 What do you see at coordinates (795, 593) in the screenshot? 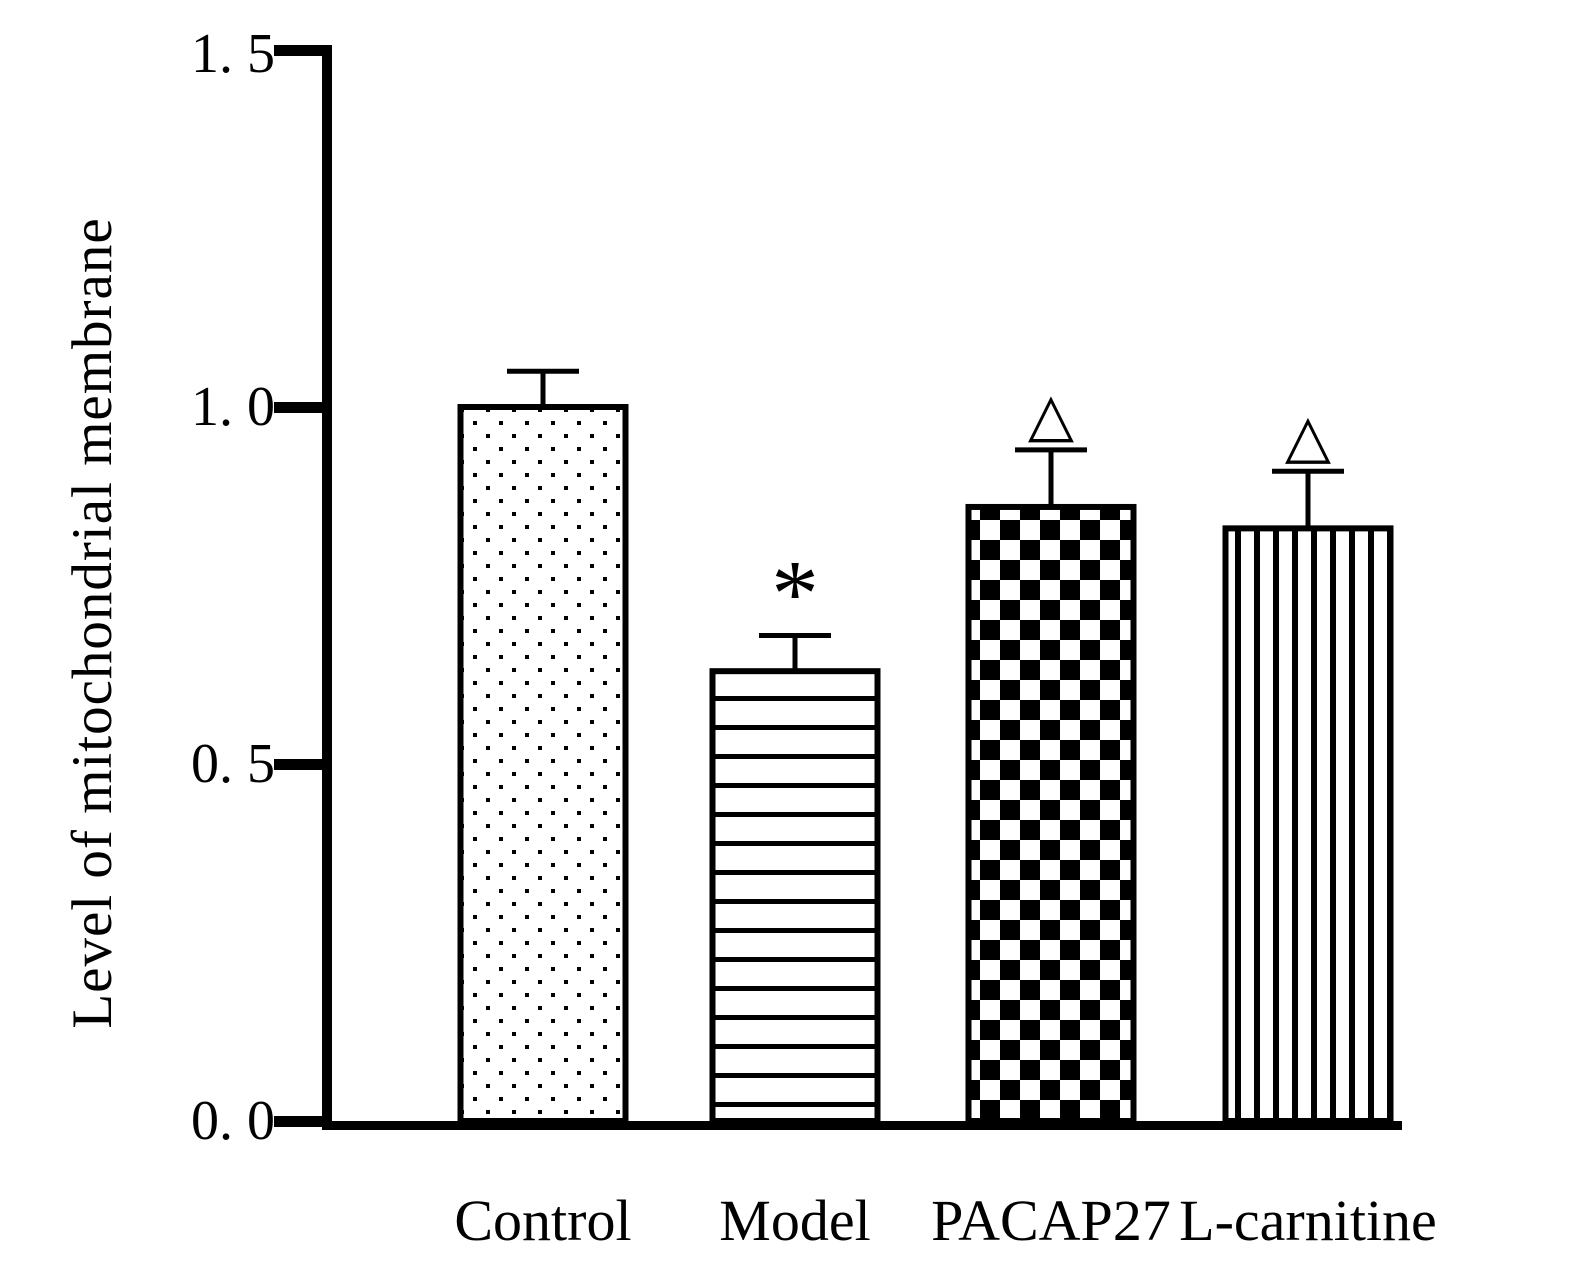
I see `significance-marker-model: *` at bounding box center [795, 593].